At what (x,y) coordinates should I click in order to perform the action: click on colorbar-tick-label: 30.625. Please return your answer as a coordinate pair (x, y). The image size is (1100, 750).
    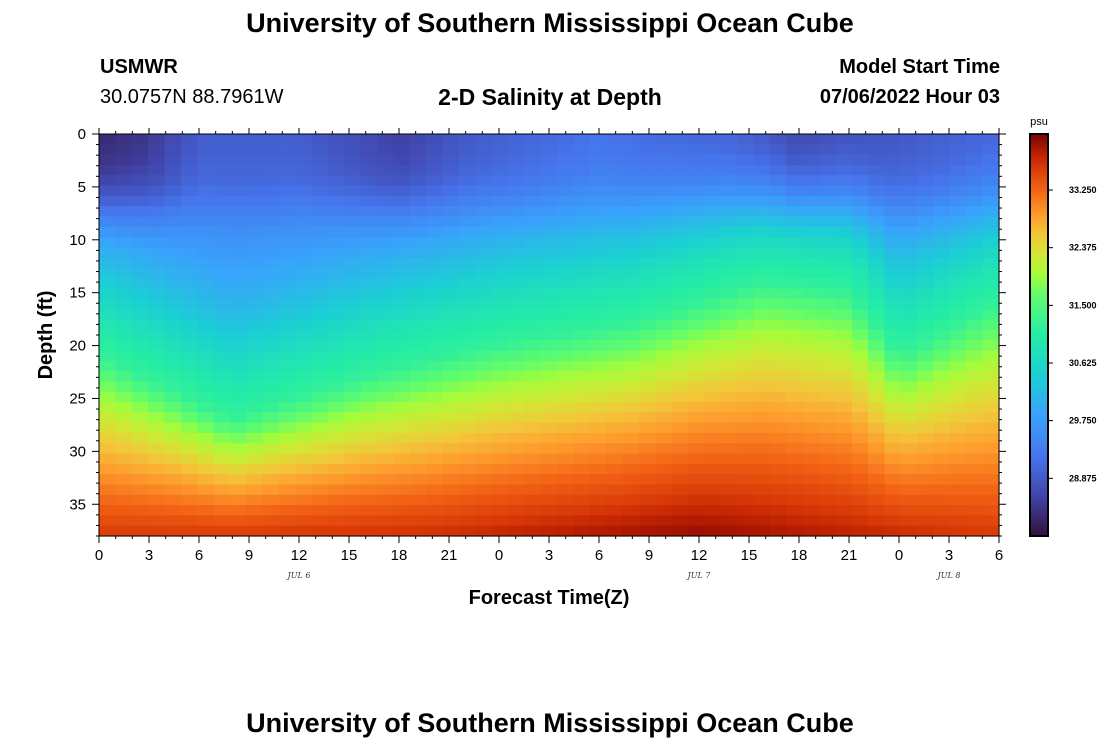
    Looking at the image, I should click on (1083, 363).